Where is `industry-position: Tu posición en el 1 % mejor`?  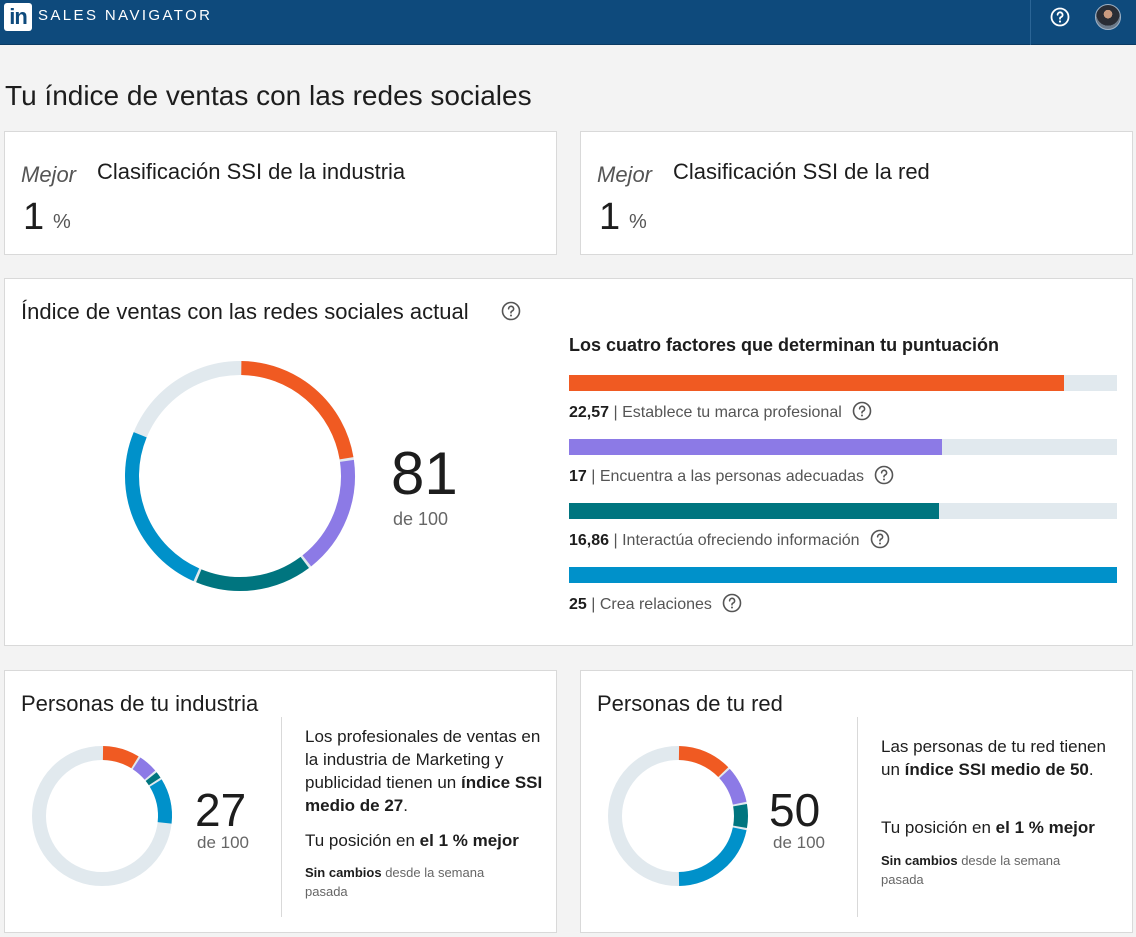
industry-position: Tu posición en el 1 % mejor is located at coordinates (412, 840).